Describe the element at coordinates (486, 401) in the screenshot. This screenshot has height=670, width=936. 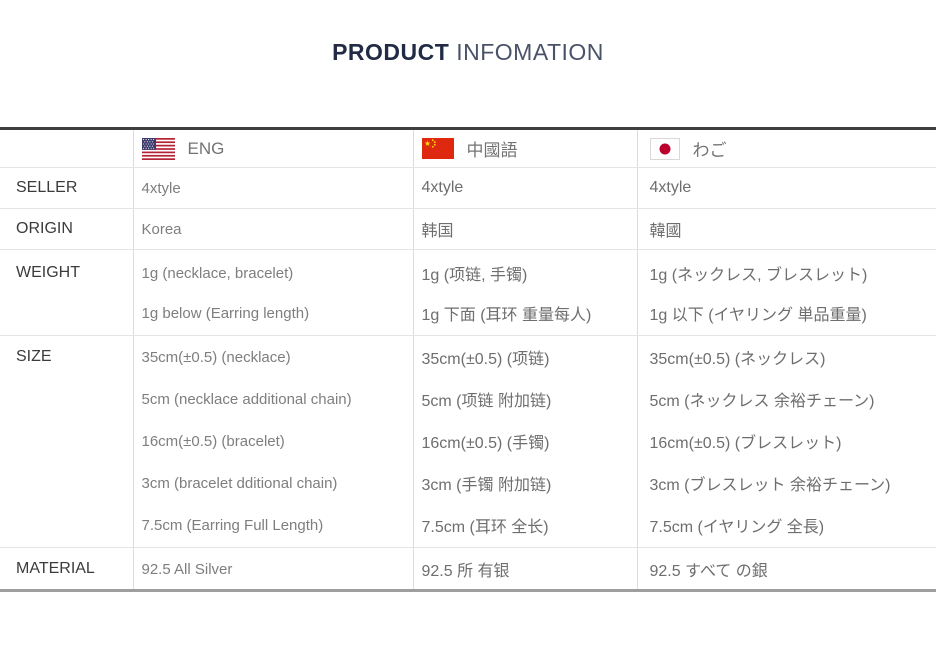
I see `cell-line: 5cm (项链 附加链)` at that location.